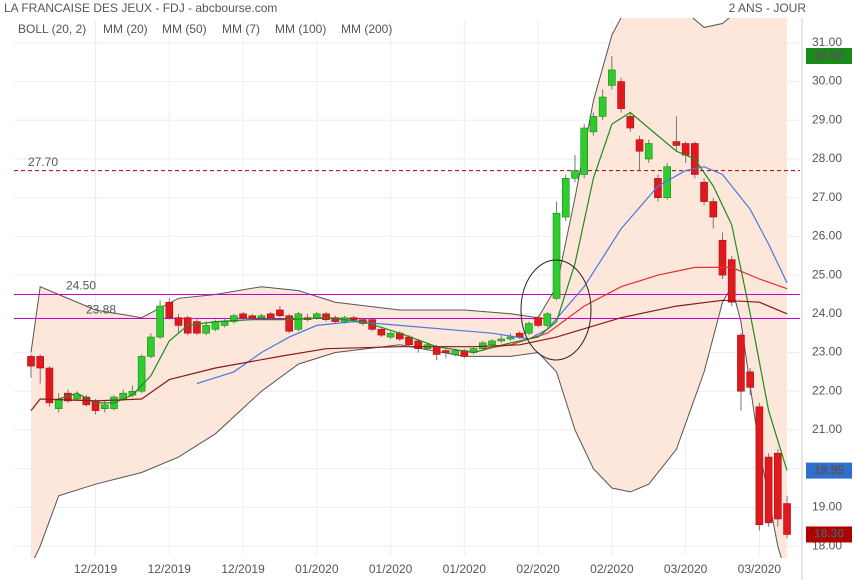 The image size is (855, 580). Describe the element at coordinates (300, 29) in the screenshot. I see `legend-entry: MM (100)` at that location.